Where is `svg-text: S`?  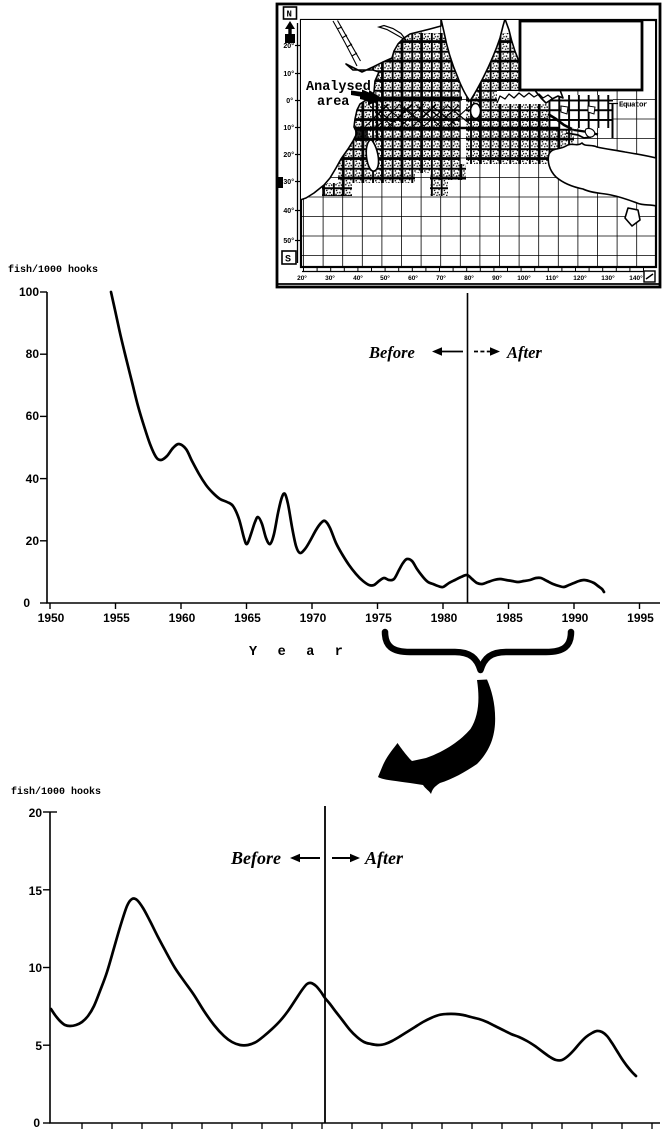 svg-text: S is located at coordinates (288, 260).